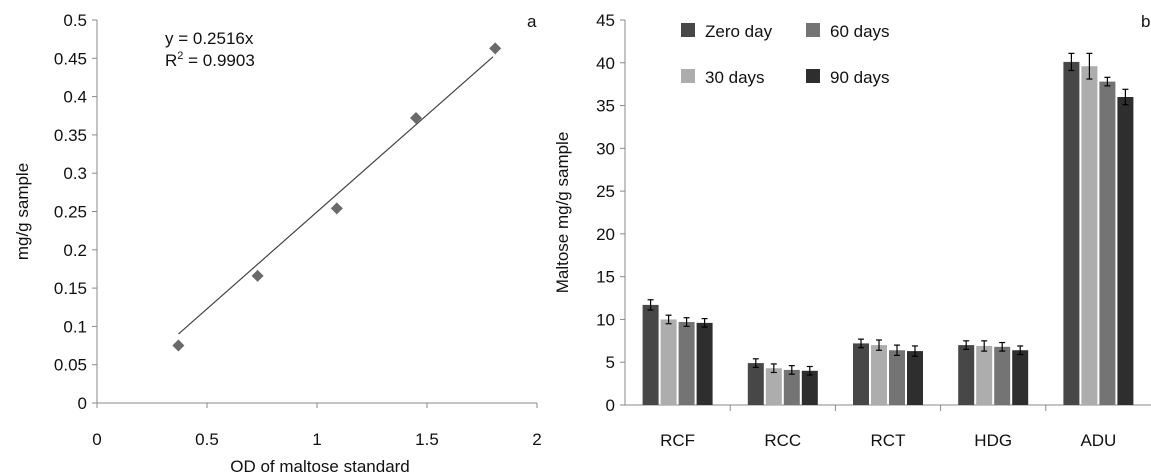 The image size is (1151, 475). Describe the element at coordinates (532, 21) in the screenshot. I see `panel-label-a: a` at that location.